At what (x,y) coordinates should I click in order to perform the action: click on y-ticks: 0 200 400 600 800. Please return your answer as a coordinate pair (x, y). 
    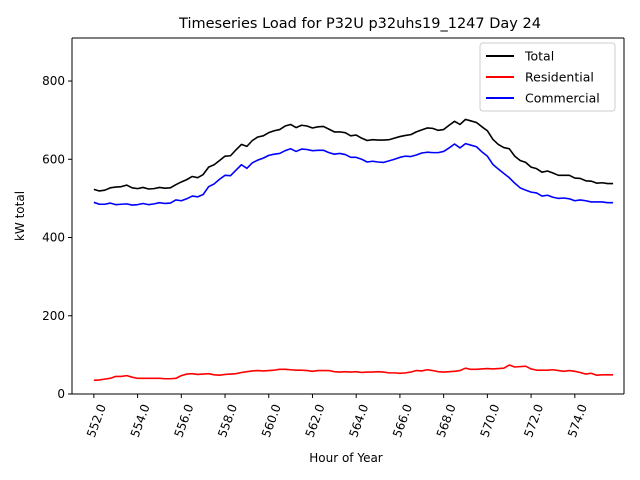
    Looking at the image, I should click on (57, 237).